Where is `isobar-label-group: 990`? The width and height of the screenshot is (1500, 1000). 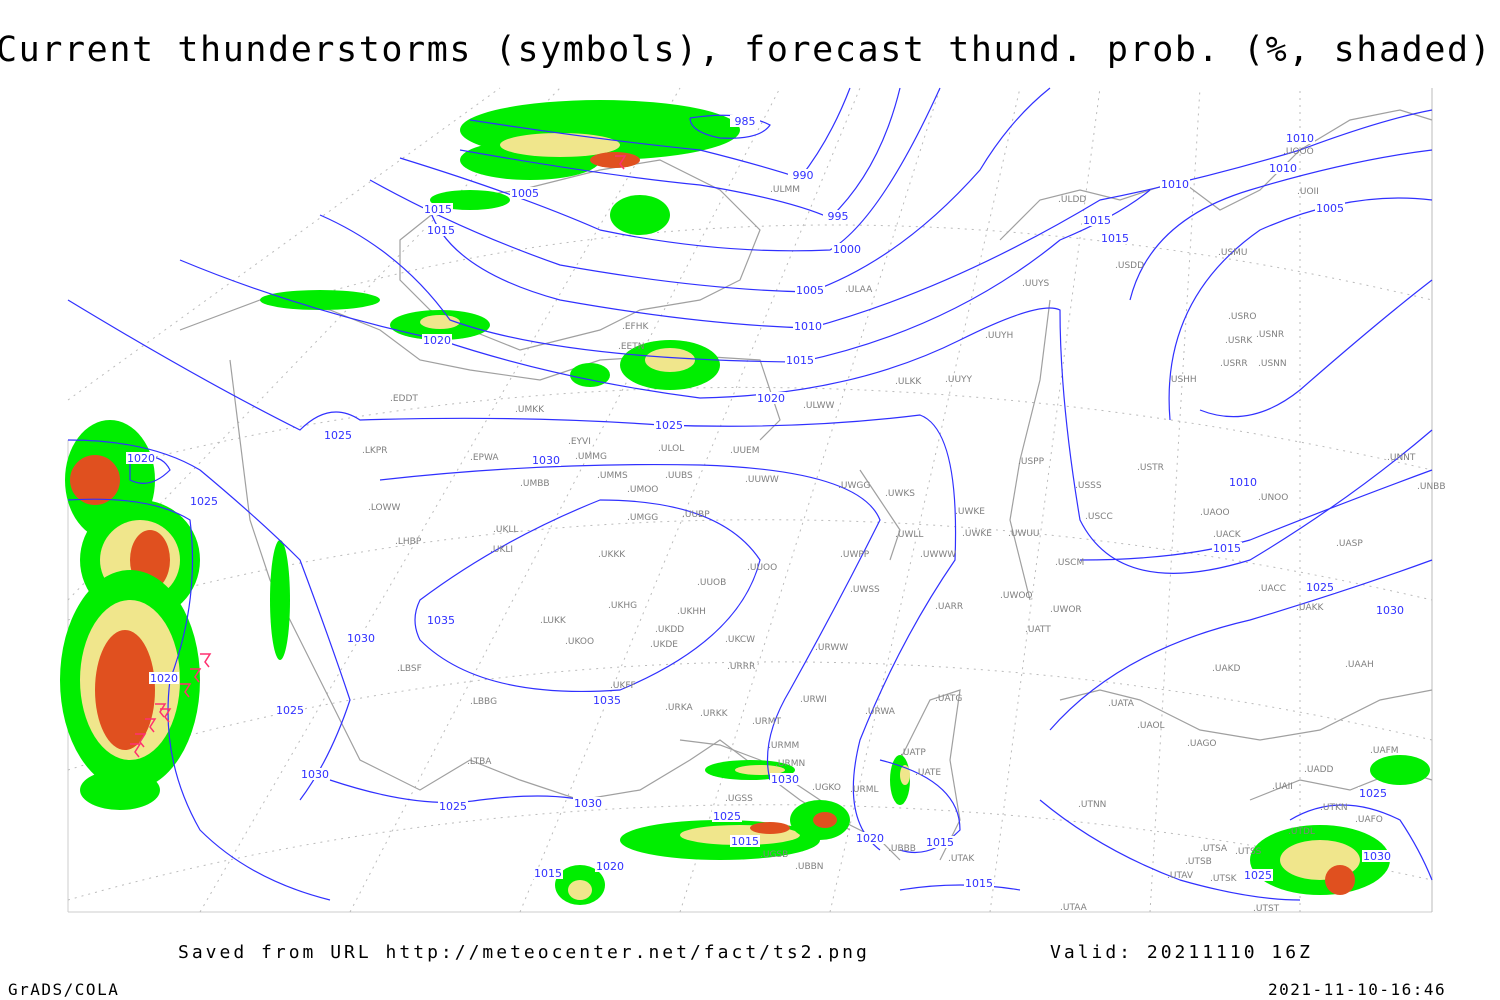 isobar-label-group: 990 is located at coordinates (803, 175).